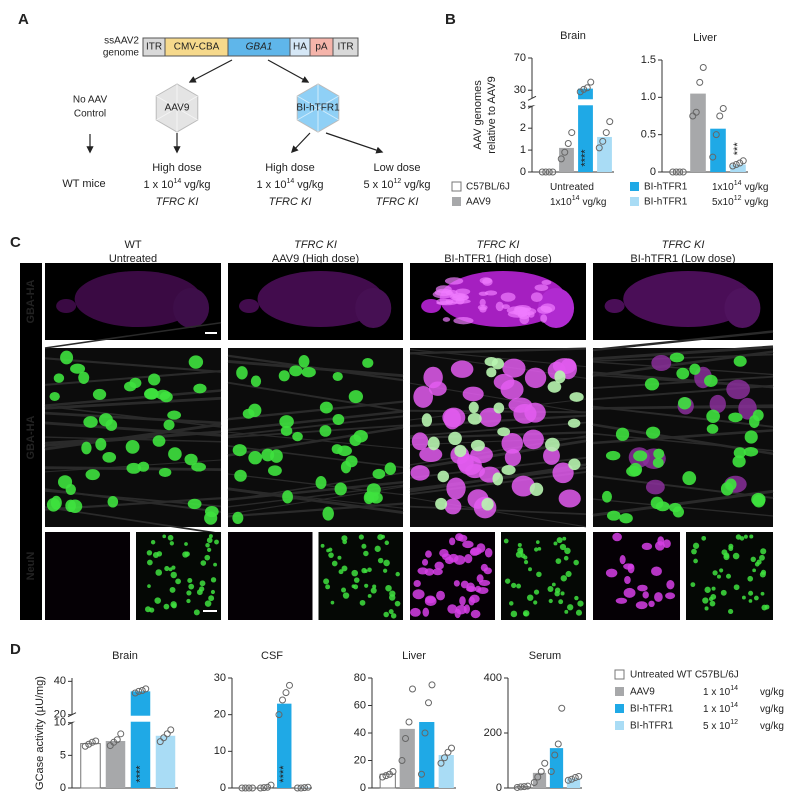 This screenshot has width=795, height=805. Describe the element at coordinates (177, 168) in the screenshot. I see `dose-label: High dose` at that location.